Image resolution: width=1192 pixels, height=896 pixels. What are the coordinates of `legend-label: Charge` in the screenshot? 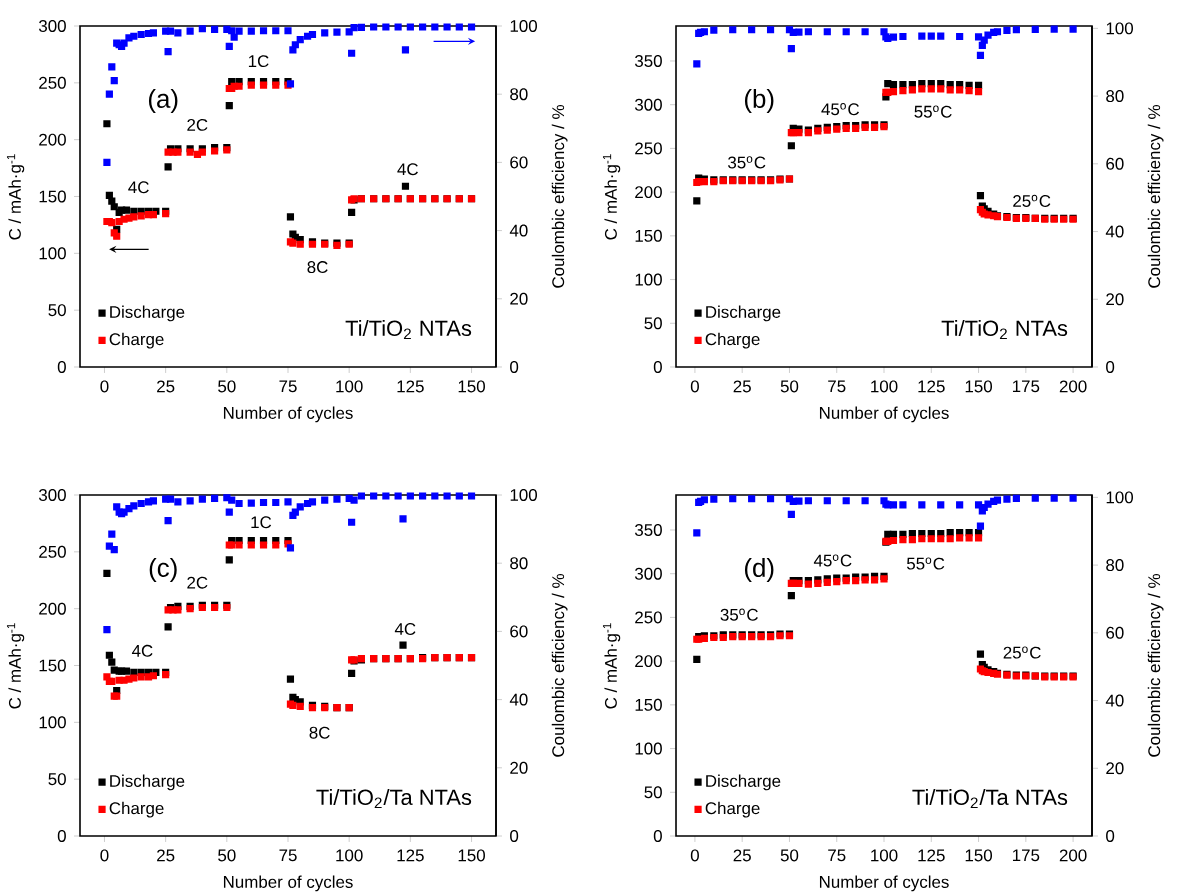 It's located at (136, 809).